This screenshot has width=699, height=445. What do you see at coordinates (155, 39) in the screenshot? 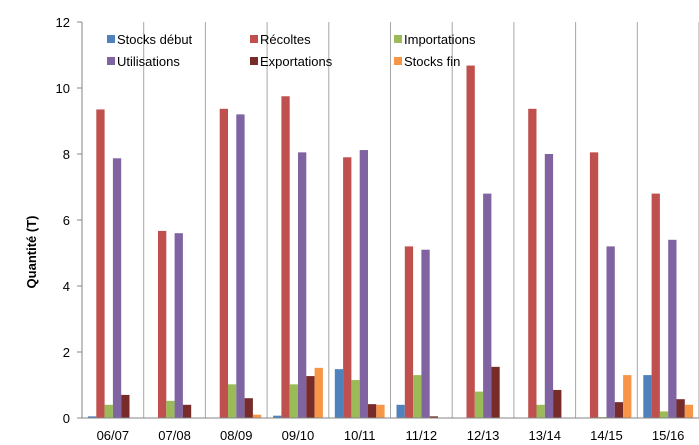
I see `legend-label: Stocks début` at bounding box center [155, 39].